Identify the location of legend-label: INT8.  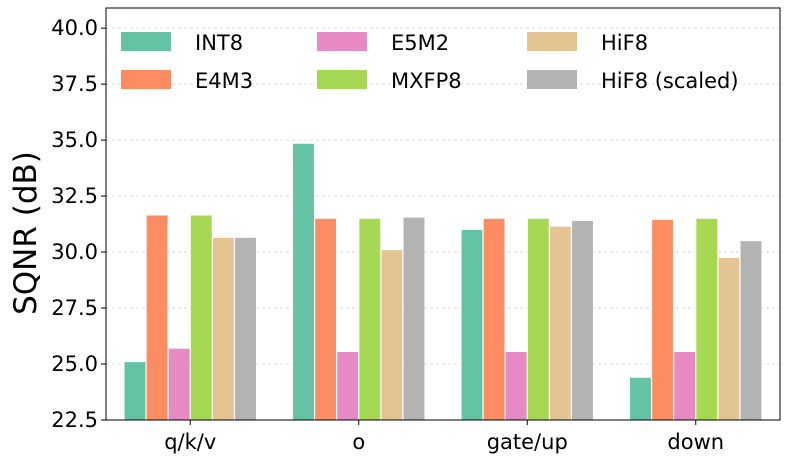
(219, 43).